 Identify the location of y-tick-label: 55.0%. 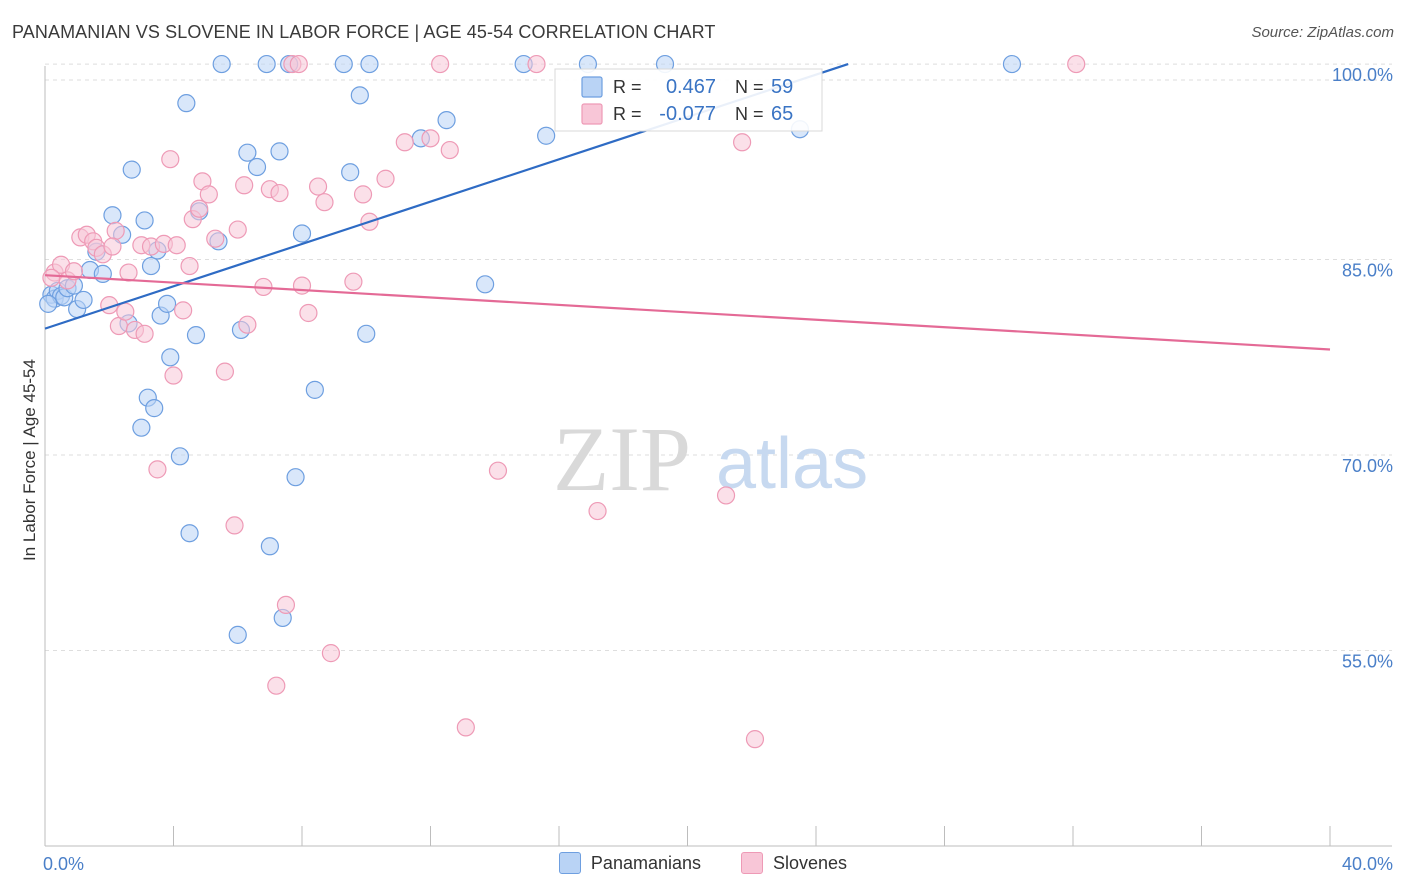
(1367, 662).